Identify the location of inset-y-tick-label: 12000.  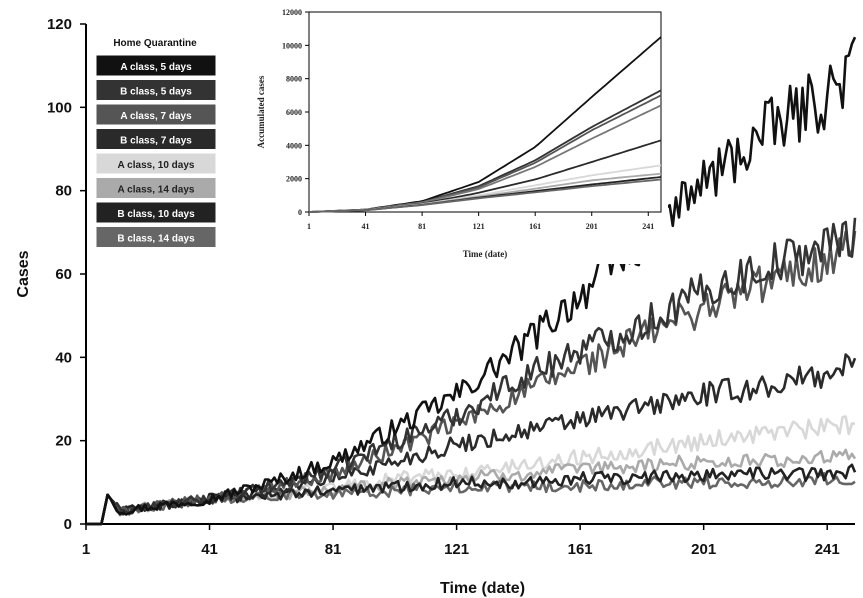
(292, 12).